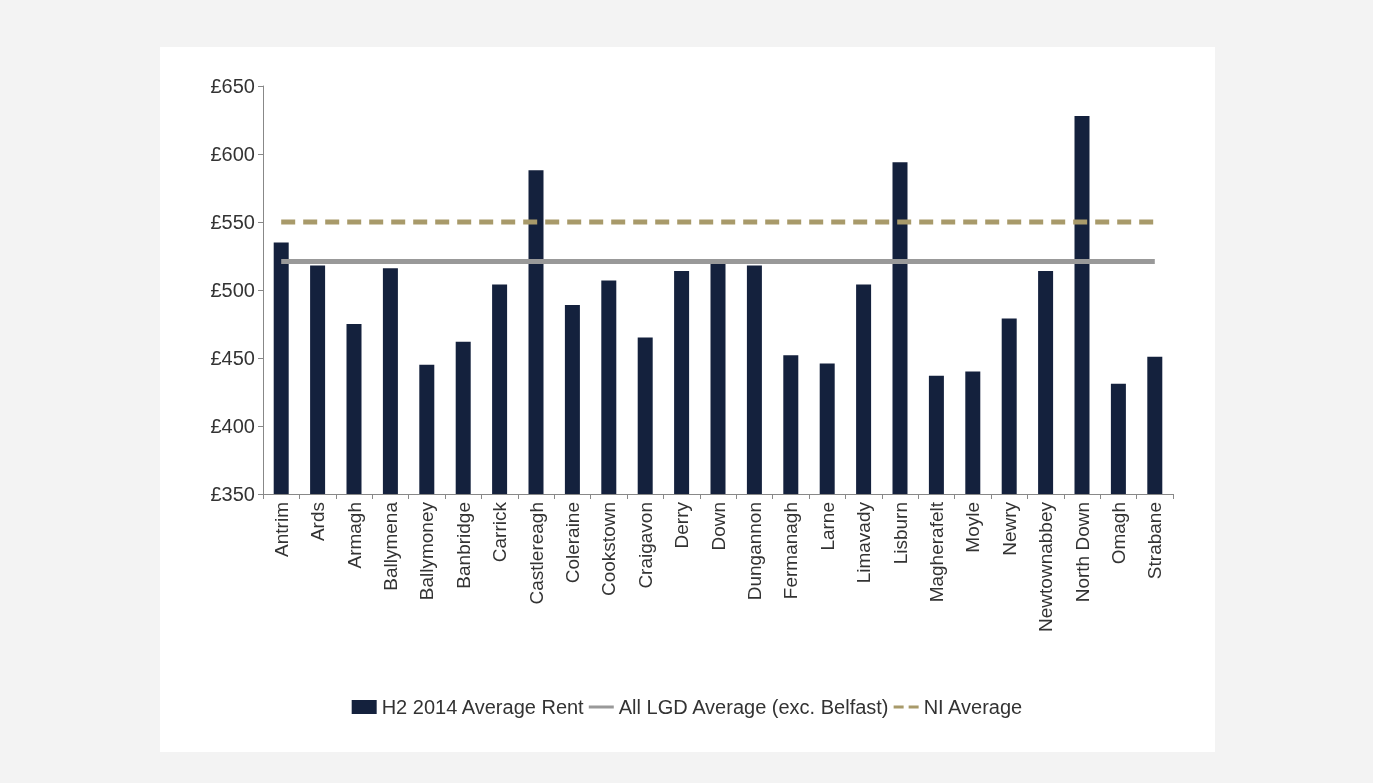 The width and height of the screenshot is (1373, 783). I want to click on x-tick-label: Larne, so click(827, 526).